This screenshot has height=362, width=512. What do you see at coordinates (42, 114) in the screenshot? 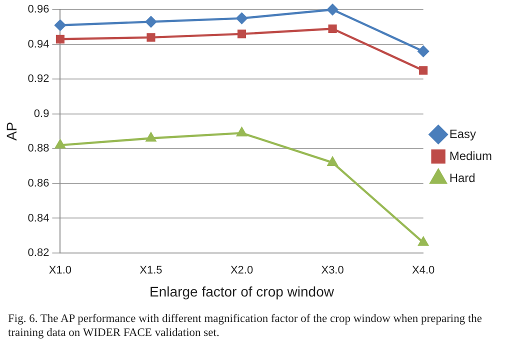
I see `y-tick-label: 0.9` at bounding box center [42, 114].